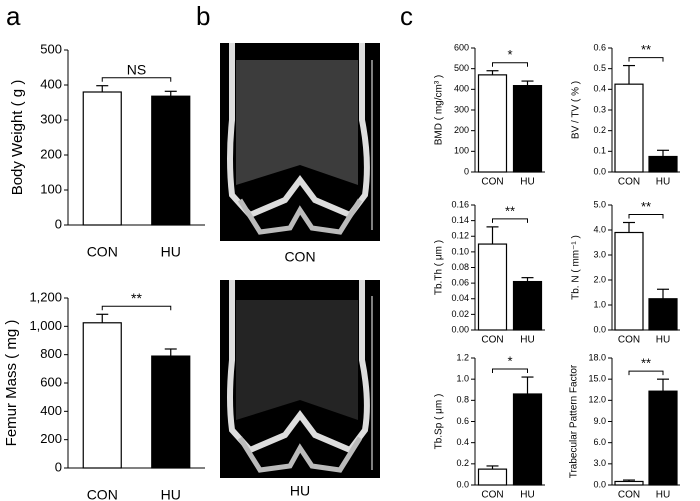  Describe the element at coordinates (17, 138) in the screenshot. I see `y-axis-label: Body Weight ( g )` at that location.